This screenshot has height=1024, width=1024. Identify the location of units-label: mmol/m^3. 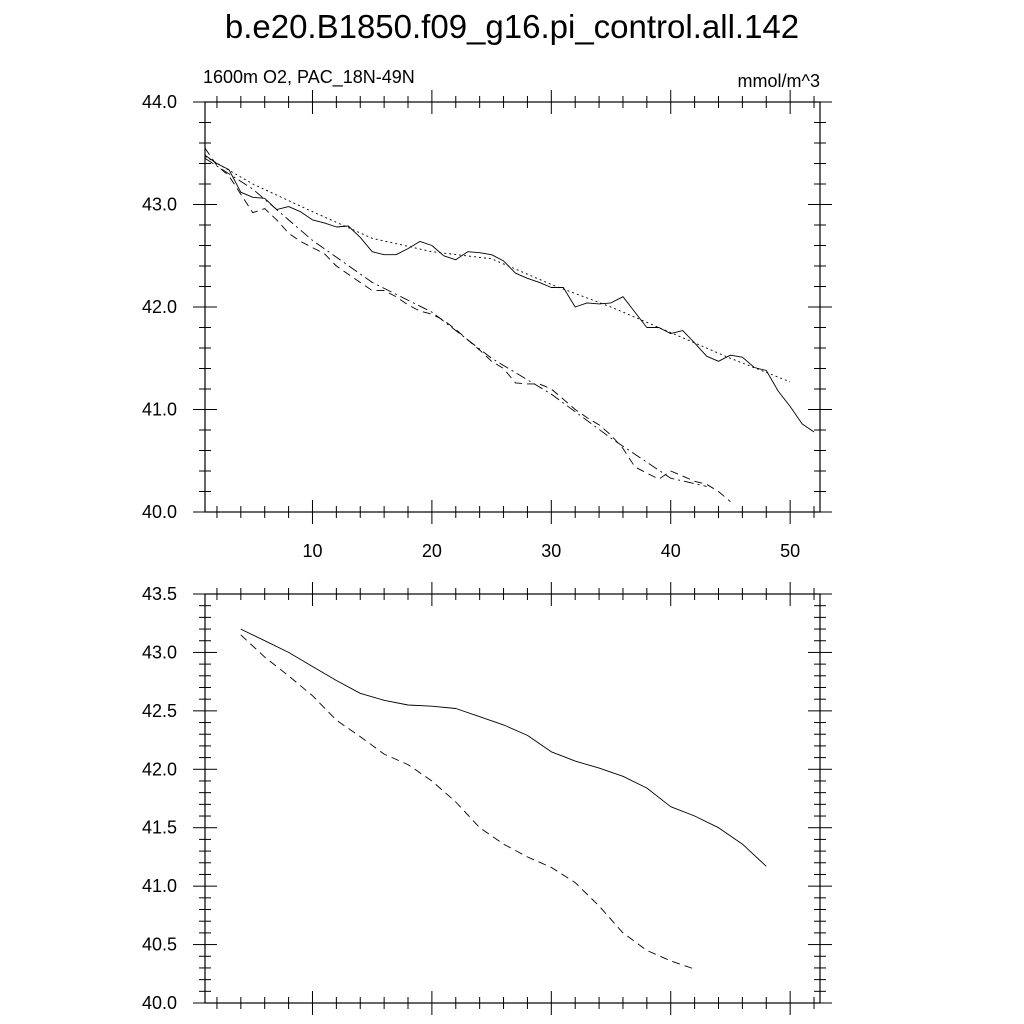
(779, 81).